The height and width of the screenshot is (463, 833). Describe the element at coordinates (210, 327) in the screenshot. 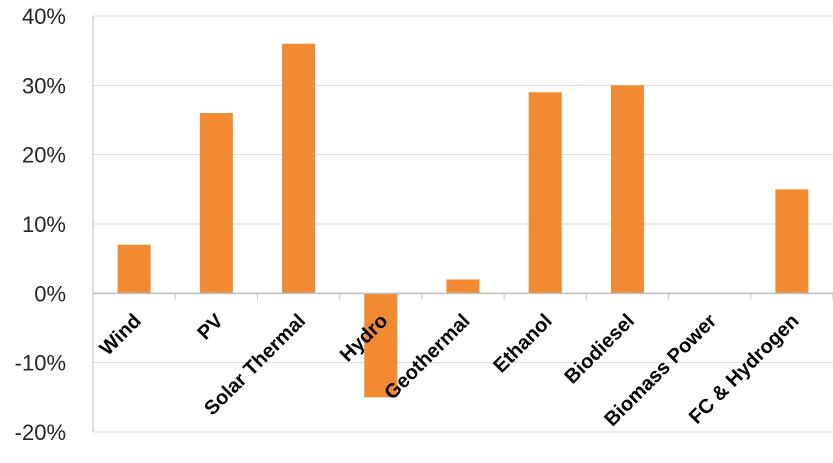

I see `x-tick-label: PV` at that location.